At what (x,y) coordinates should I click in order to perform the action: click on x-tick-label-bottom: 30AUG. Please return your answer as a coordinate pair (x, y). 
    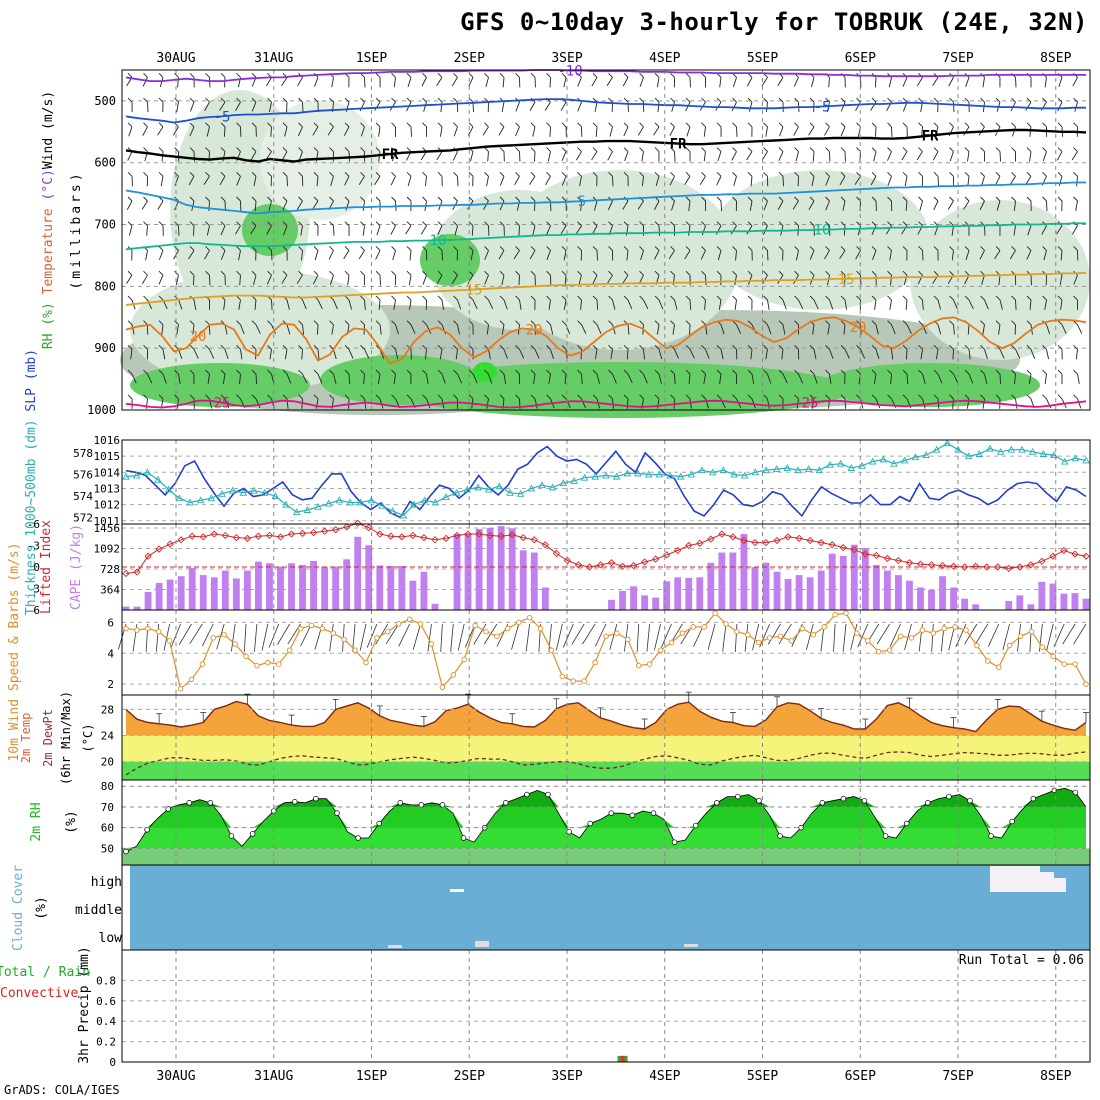
    Looking at the image, I should click on (175, 1076).